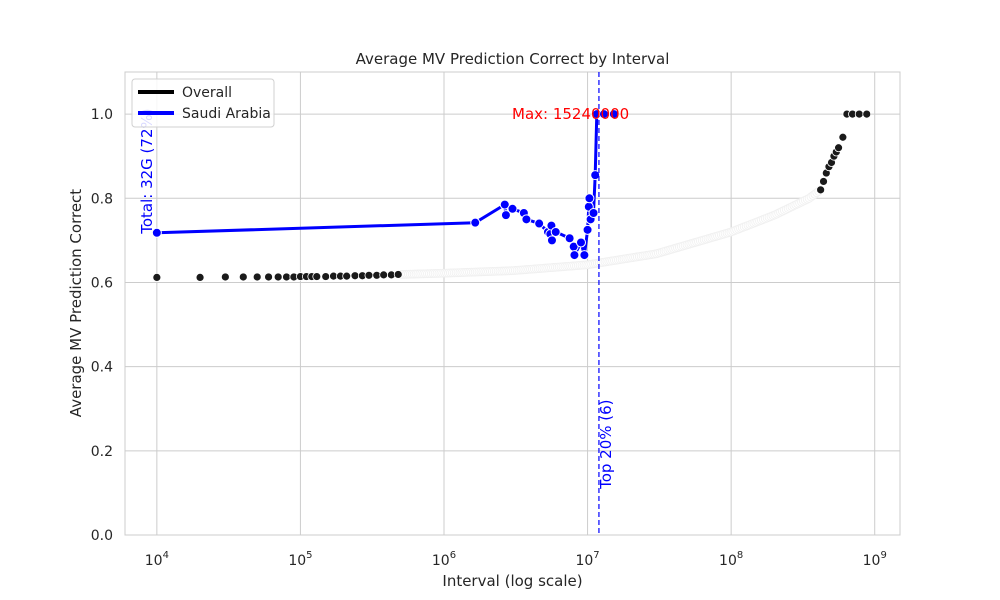 This screenshot has height=600, width=1000. What do you see at coordinates (587, 559) in the screenshot?
I see `x-tick-label-3: 10⁷` at bounding box center [587, 559].